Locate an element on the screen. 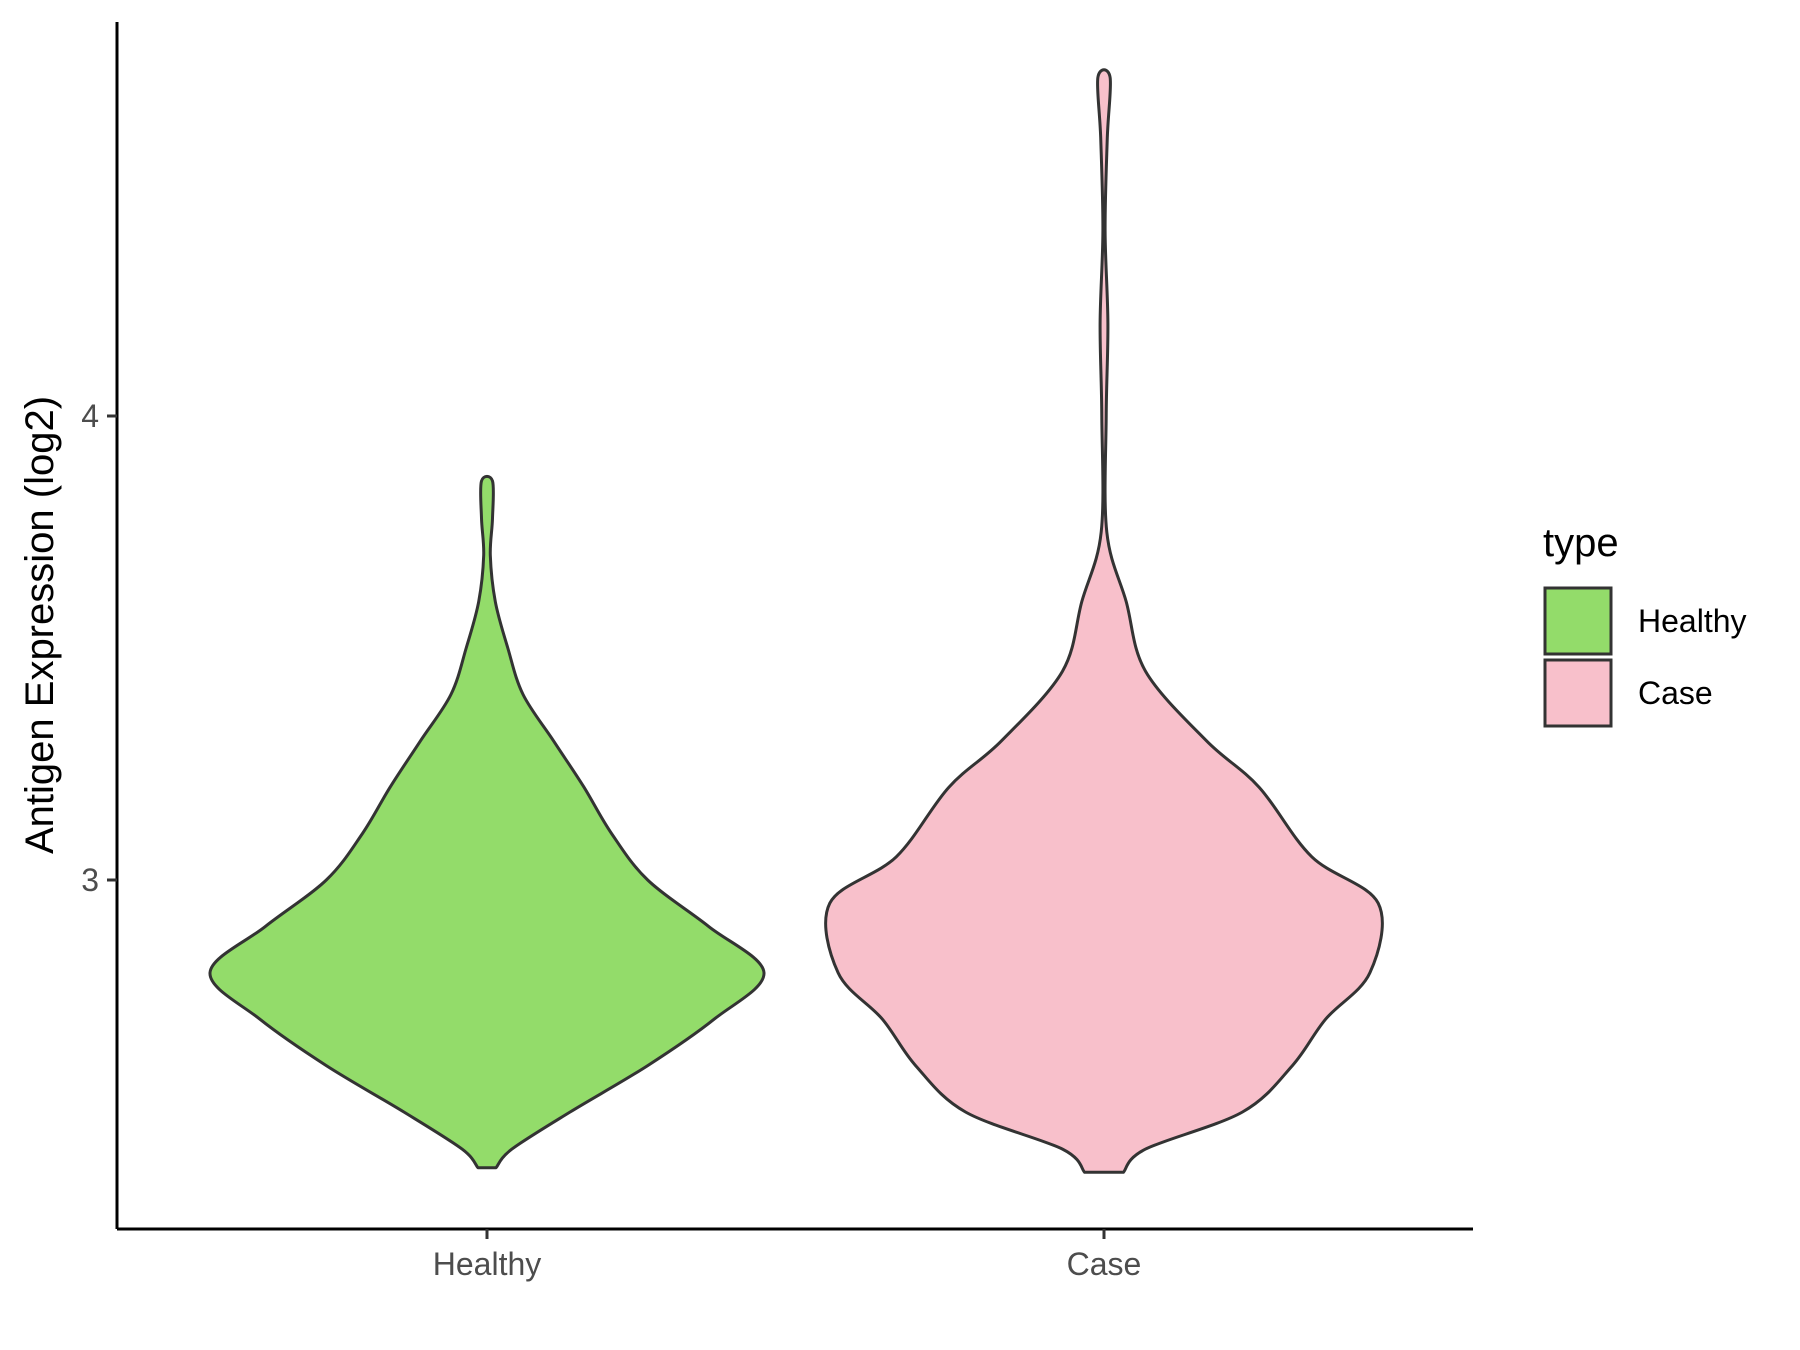  legend: type Healthy Case is located at coordinates (1645, 624).